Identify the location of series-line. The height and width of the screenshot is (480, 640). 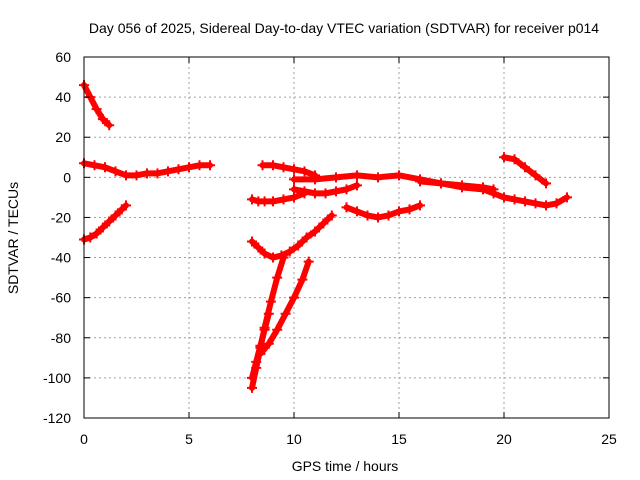
(288, 170).